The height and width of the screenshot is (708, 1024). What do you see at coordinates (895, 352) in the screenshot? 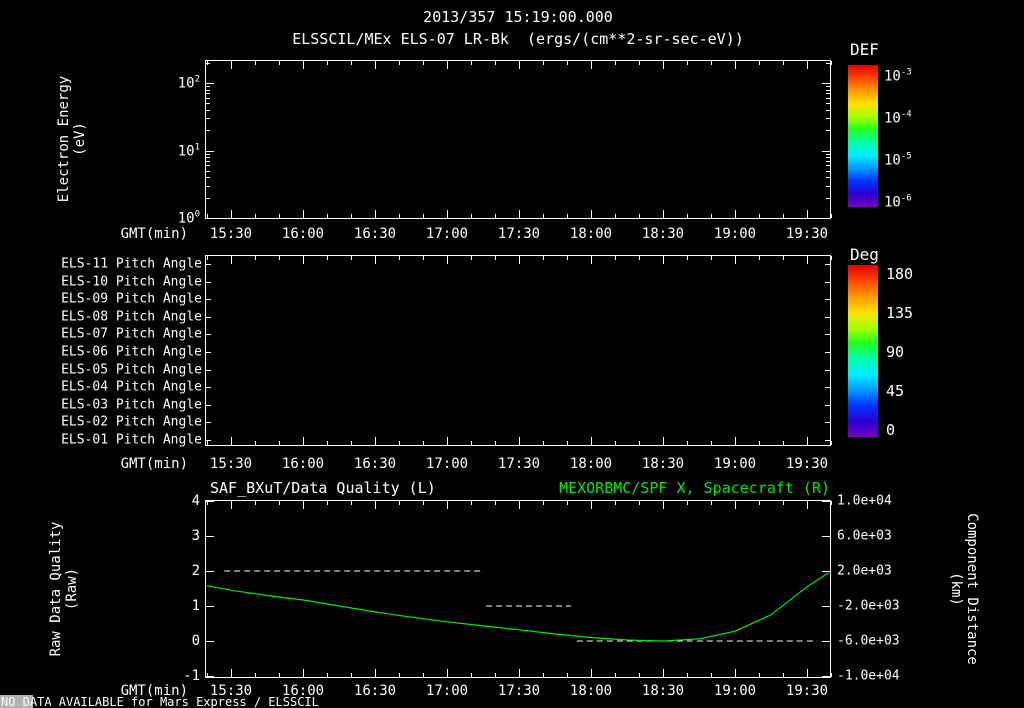
I see `deg-scale-label: 90` at bounding box center [895, 352].